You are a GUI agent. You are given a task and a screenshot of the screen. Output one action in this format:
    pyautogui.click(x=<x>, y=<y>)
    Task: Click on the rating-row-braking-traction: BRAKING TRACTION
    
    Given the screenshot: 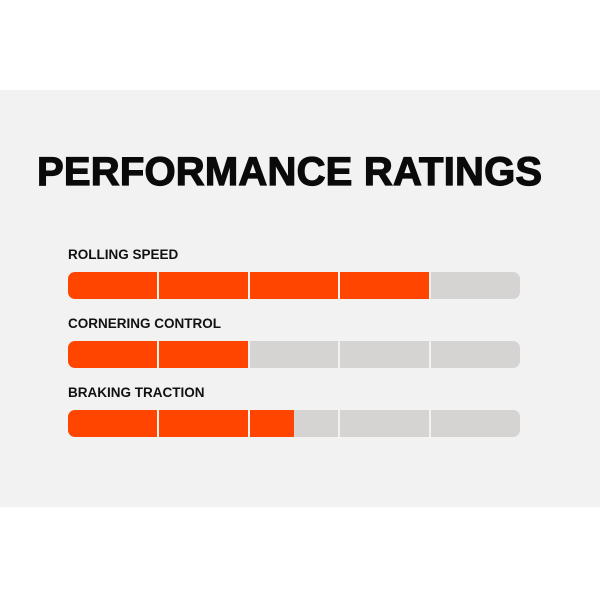 What is the action you would take?
    pyautogui.click(x=294, y=411)
    